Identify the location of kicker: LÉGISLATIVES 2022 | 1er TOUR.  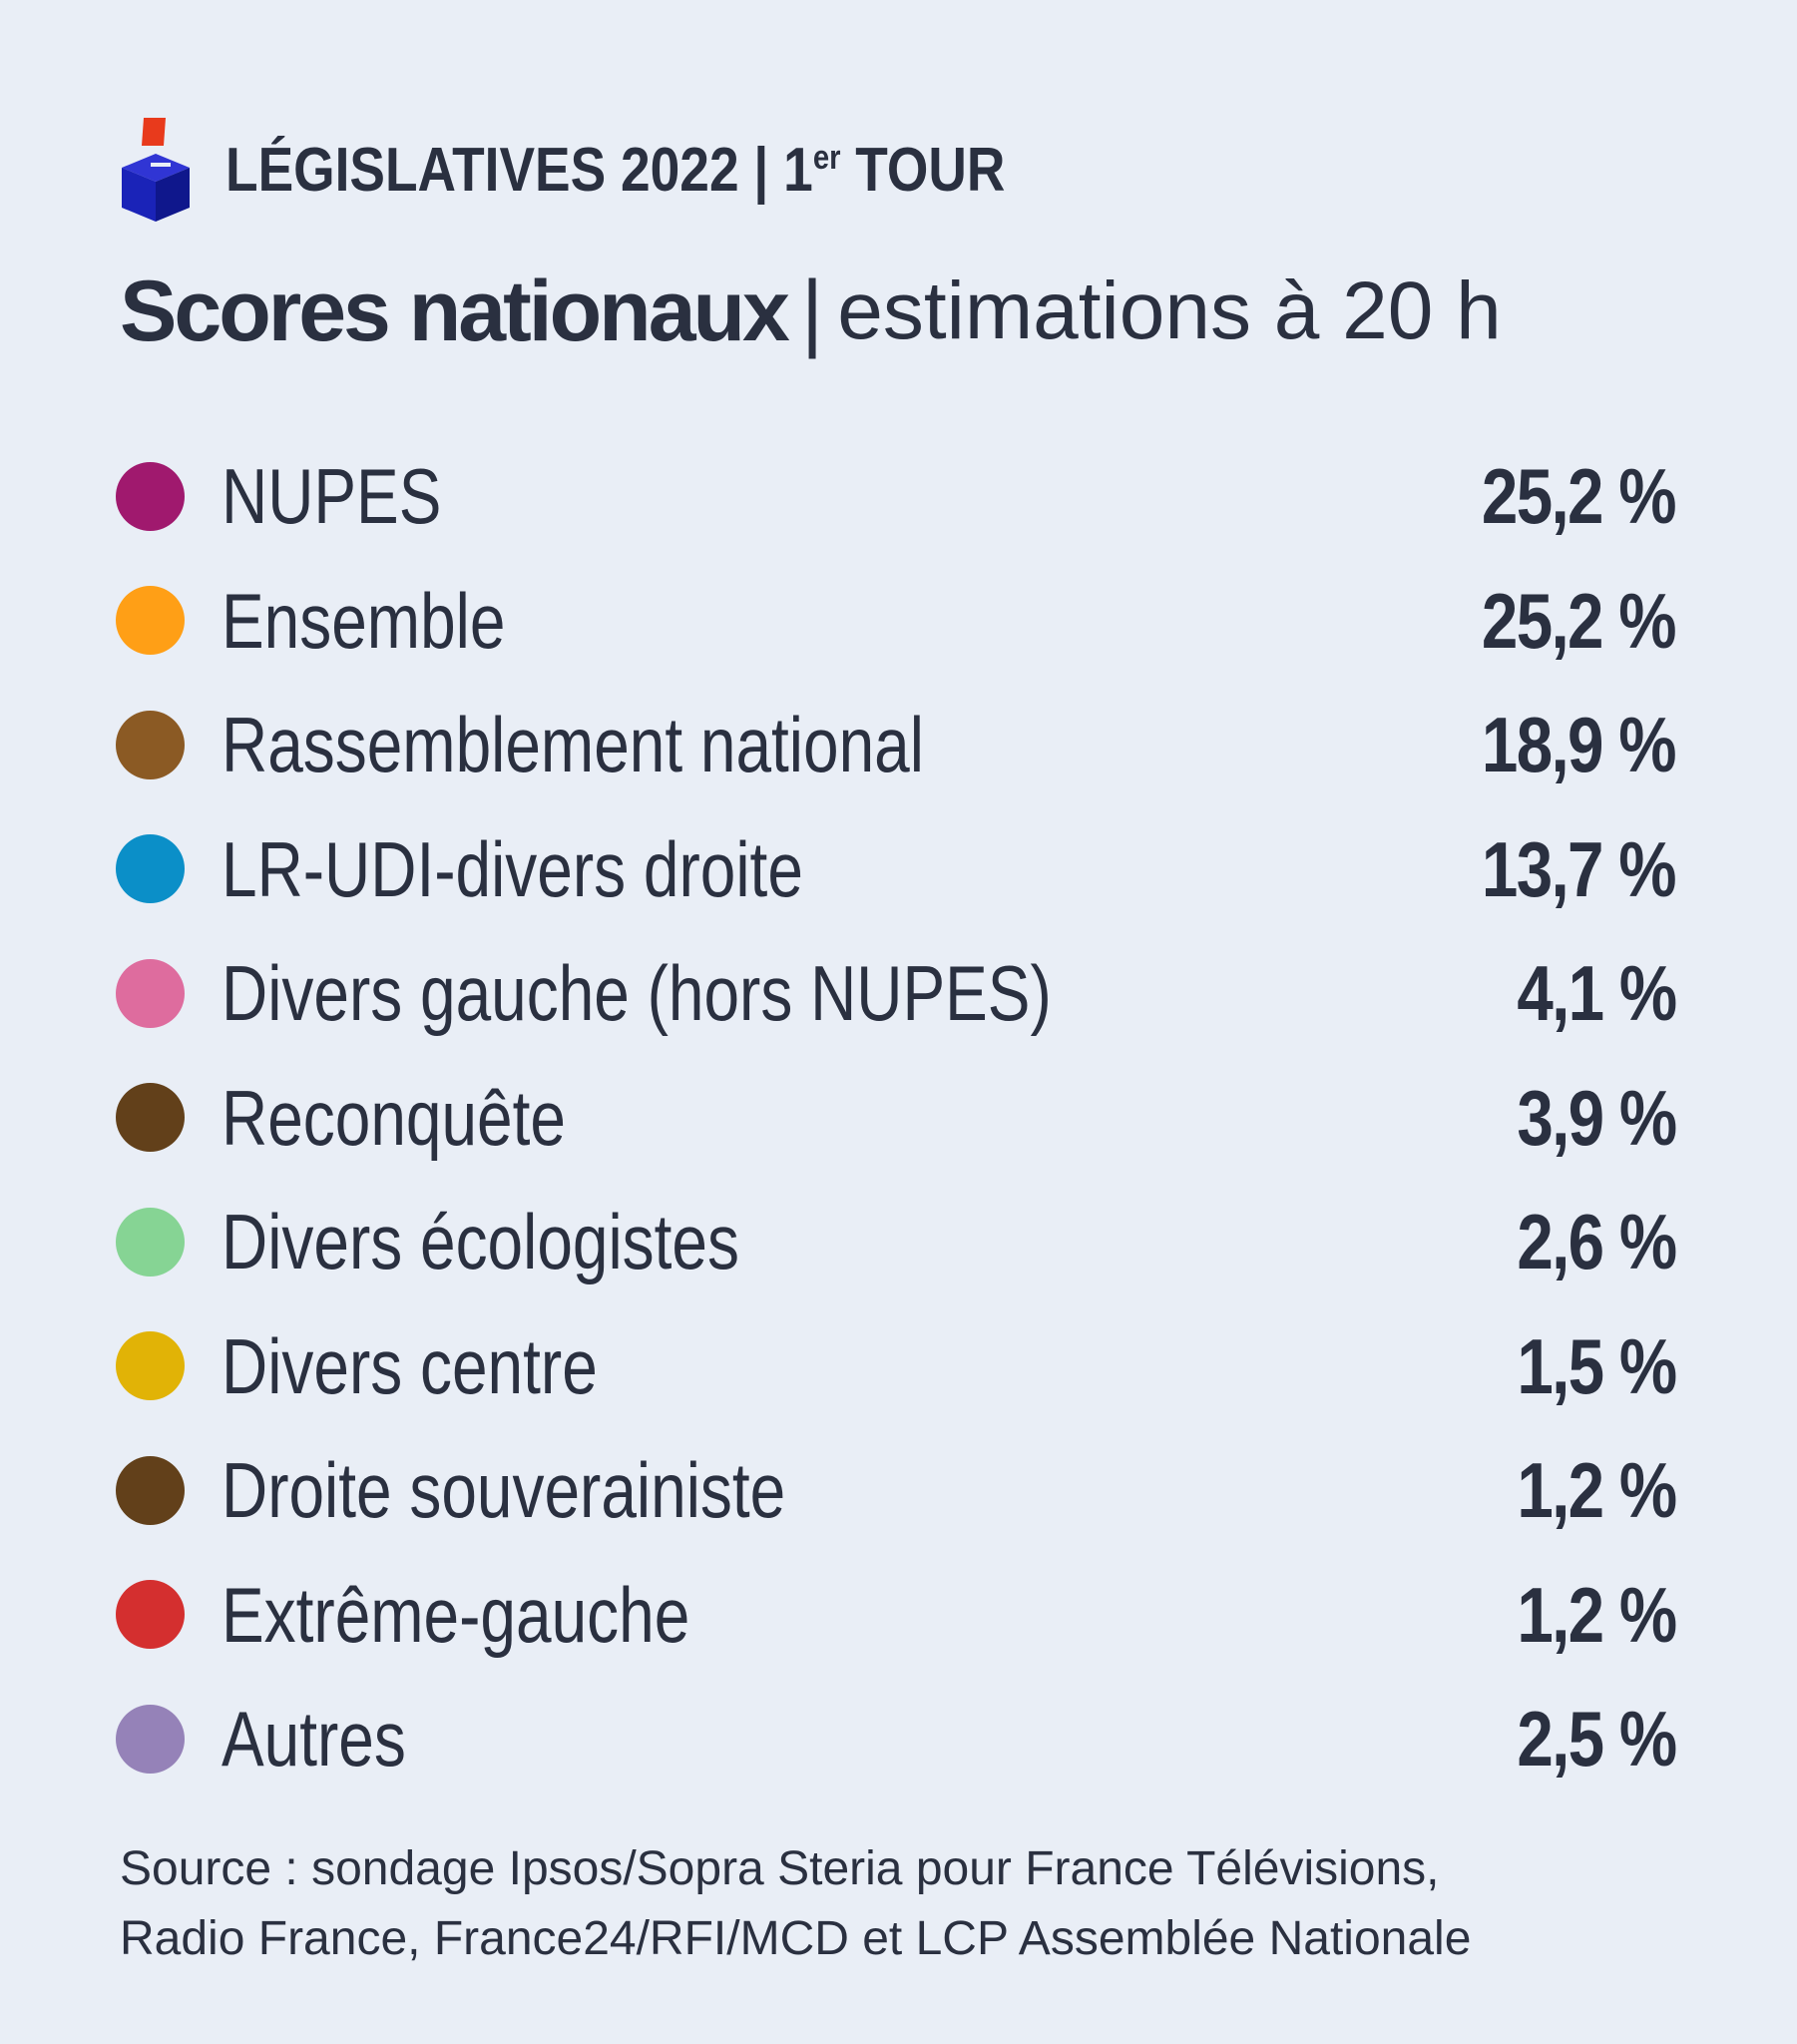
(615, 170).